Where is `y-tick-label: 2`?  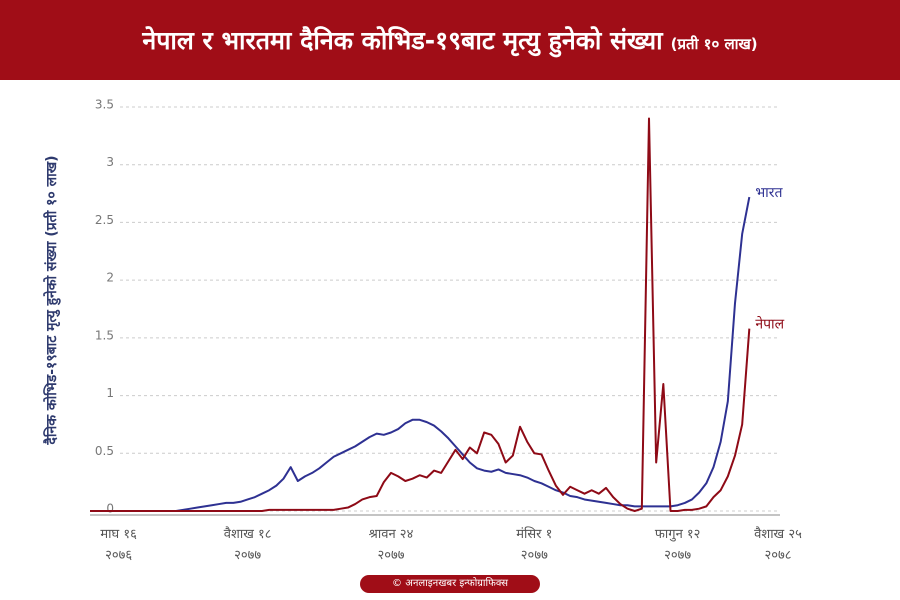 y-tick-label: 2 is located at coordinates (110, 278).